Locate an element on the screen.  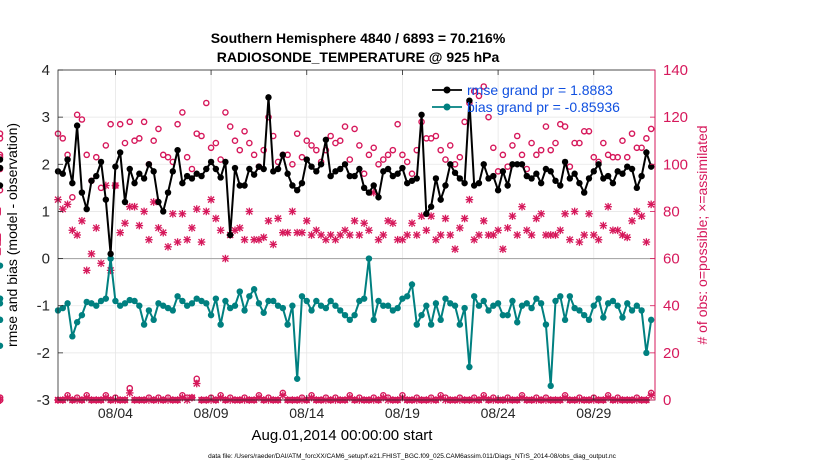
y-tick-label-left: 0 is located at coordinates (46, 259).